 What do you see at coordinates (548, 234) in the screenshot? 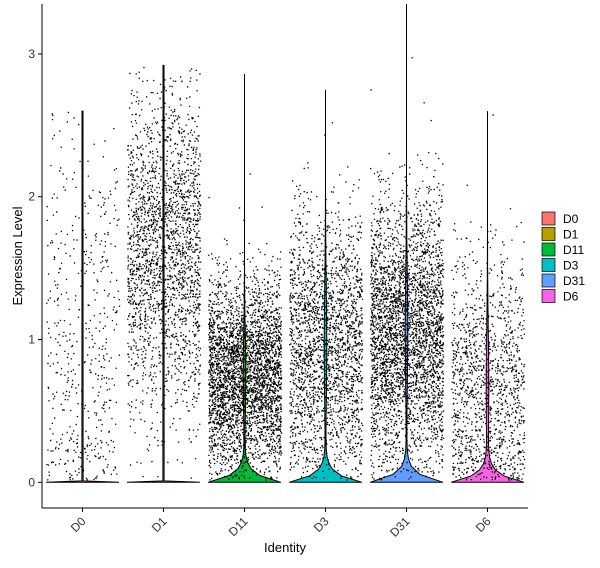
I see `legend-swatch-d1` at bounding box center [548, 234].